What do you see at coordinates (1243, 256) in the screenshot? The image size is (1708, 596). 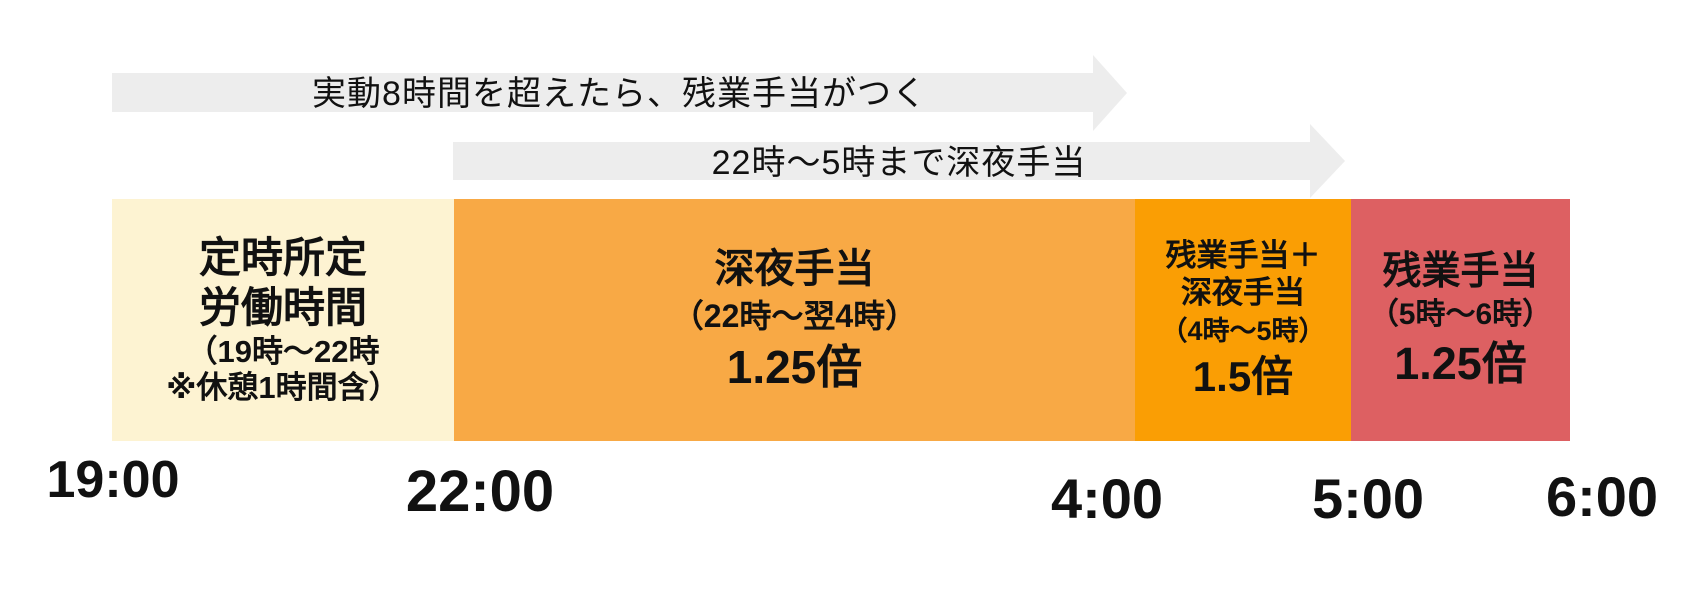 I see `segment-overtime-night-title-line1: 残業手当＋` at bounding box center [1243, 256].